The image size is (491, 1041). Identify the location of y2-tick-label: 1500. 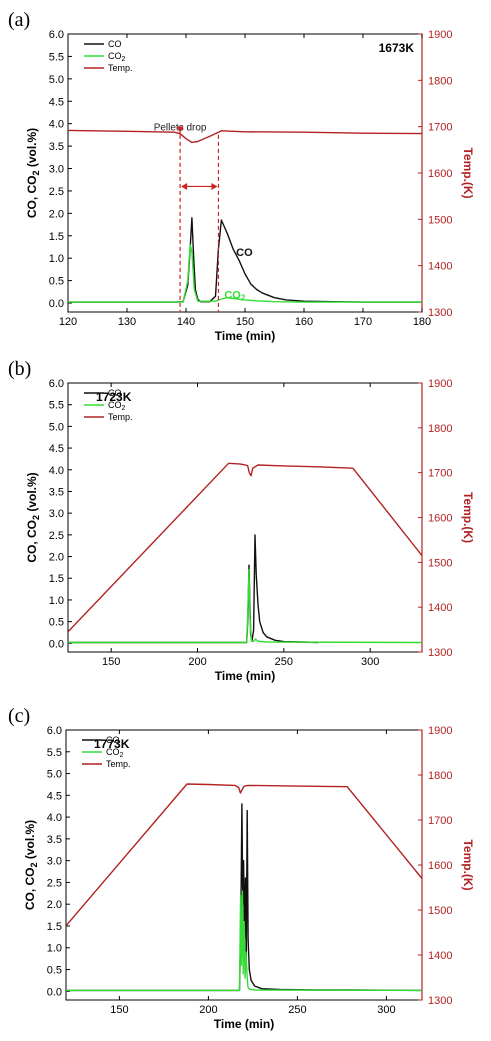
(440, 563).